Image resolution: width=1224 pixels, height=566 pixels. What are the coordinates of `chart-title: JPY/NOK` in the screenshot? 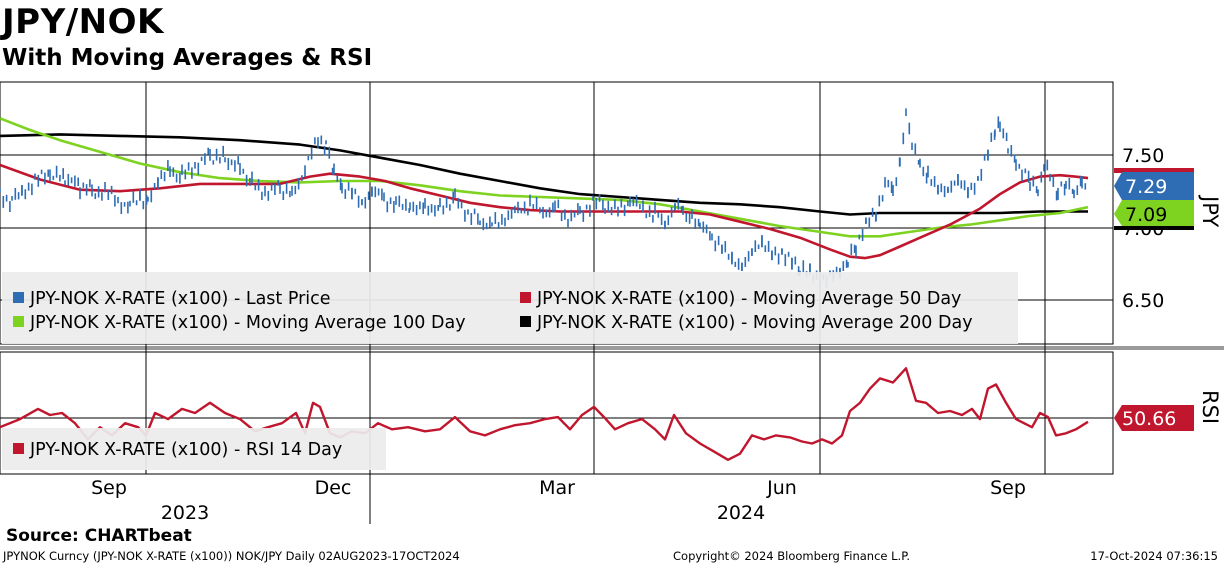 It's located at (83, 22).